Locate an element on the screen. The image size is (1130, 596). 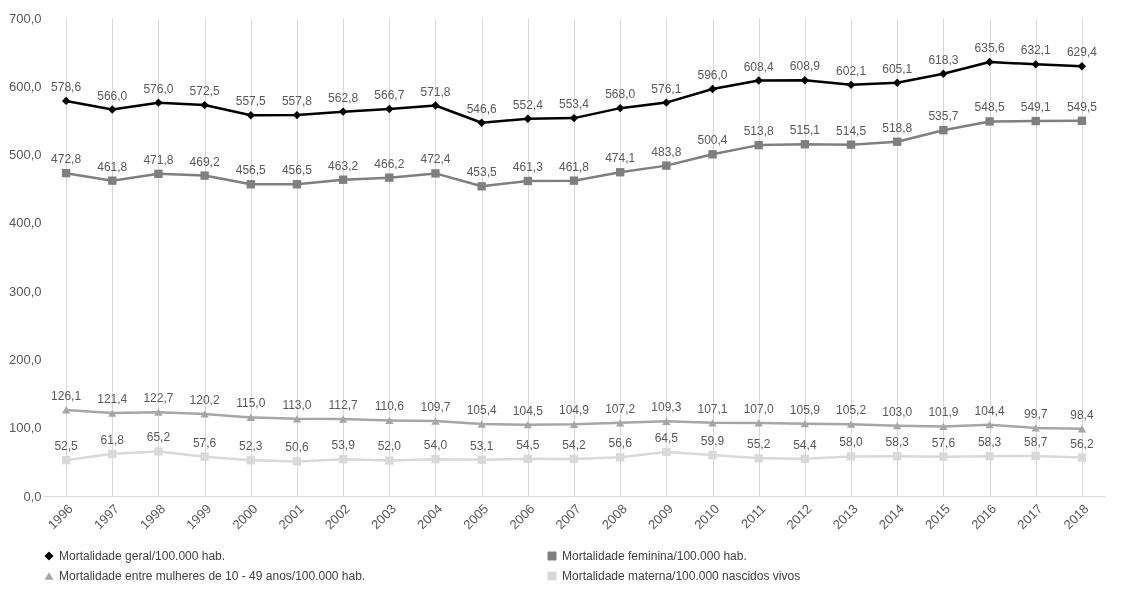
data-label: 605,1 is located at coordinates (897, 68).